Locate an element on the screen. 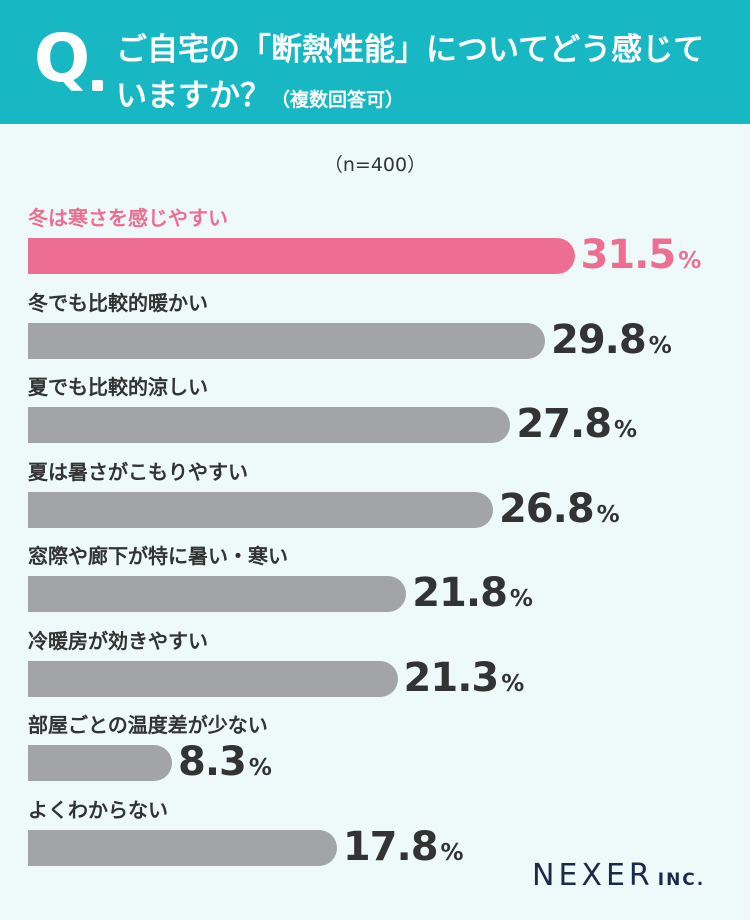 The width and height of the screenshot is (750, 920). logo-main: NEXER is located at coordinates (593, 875).